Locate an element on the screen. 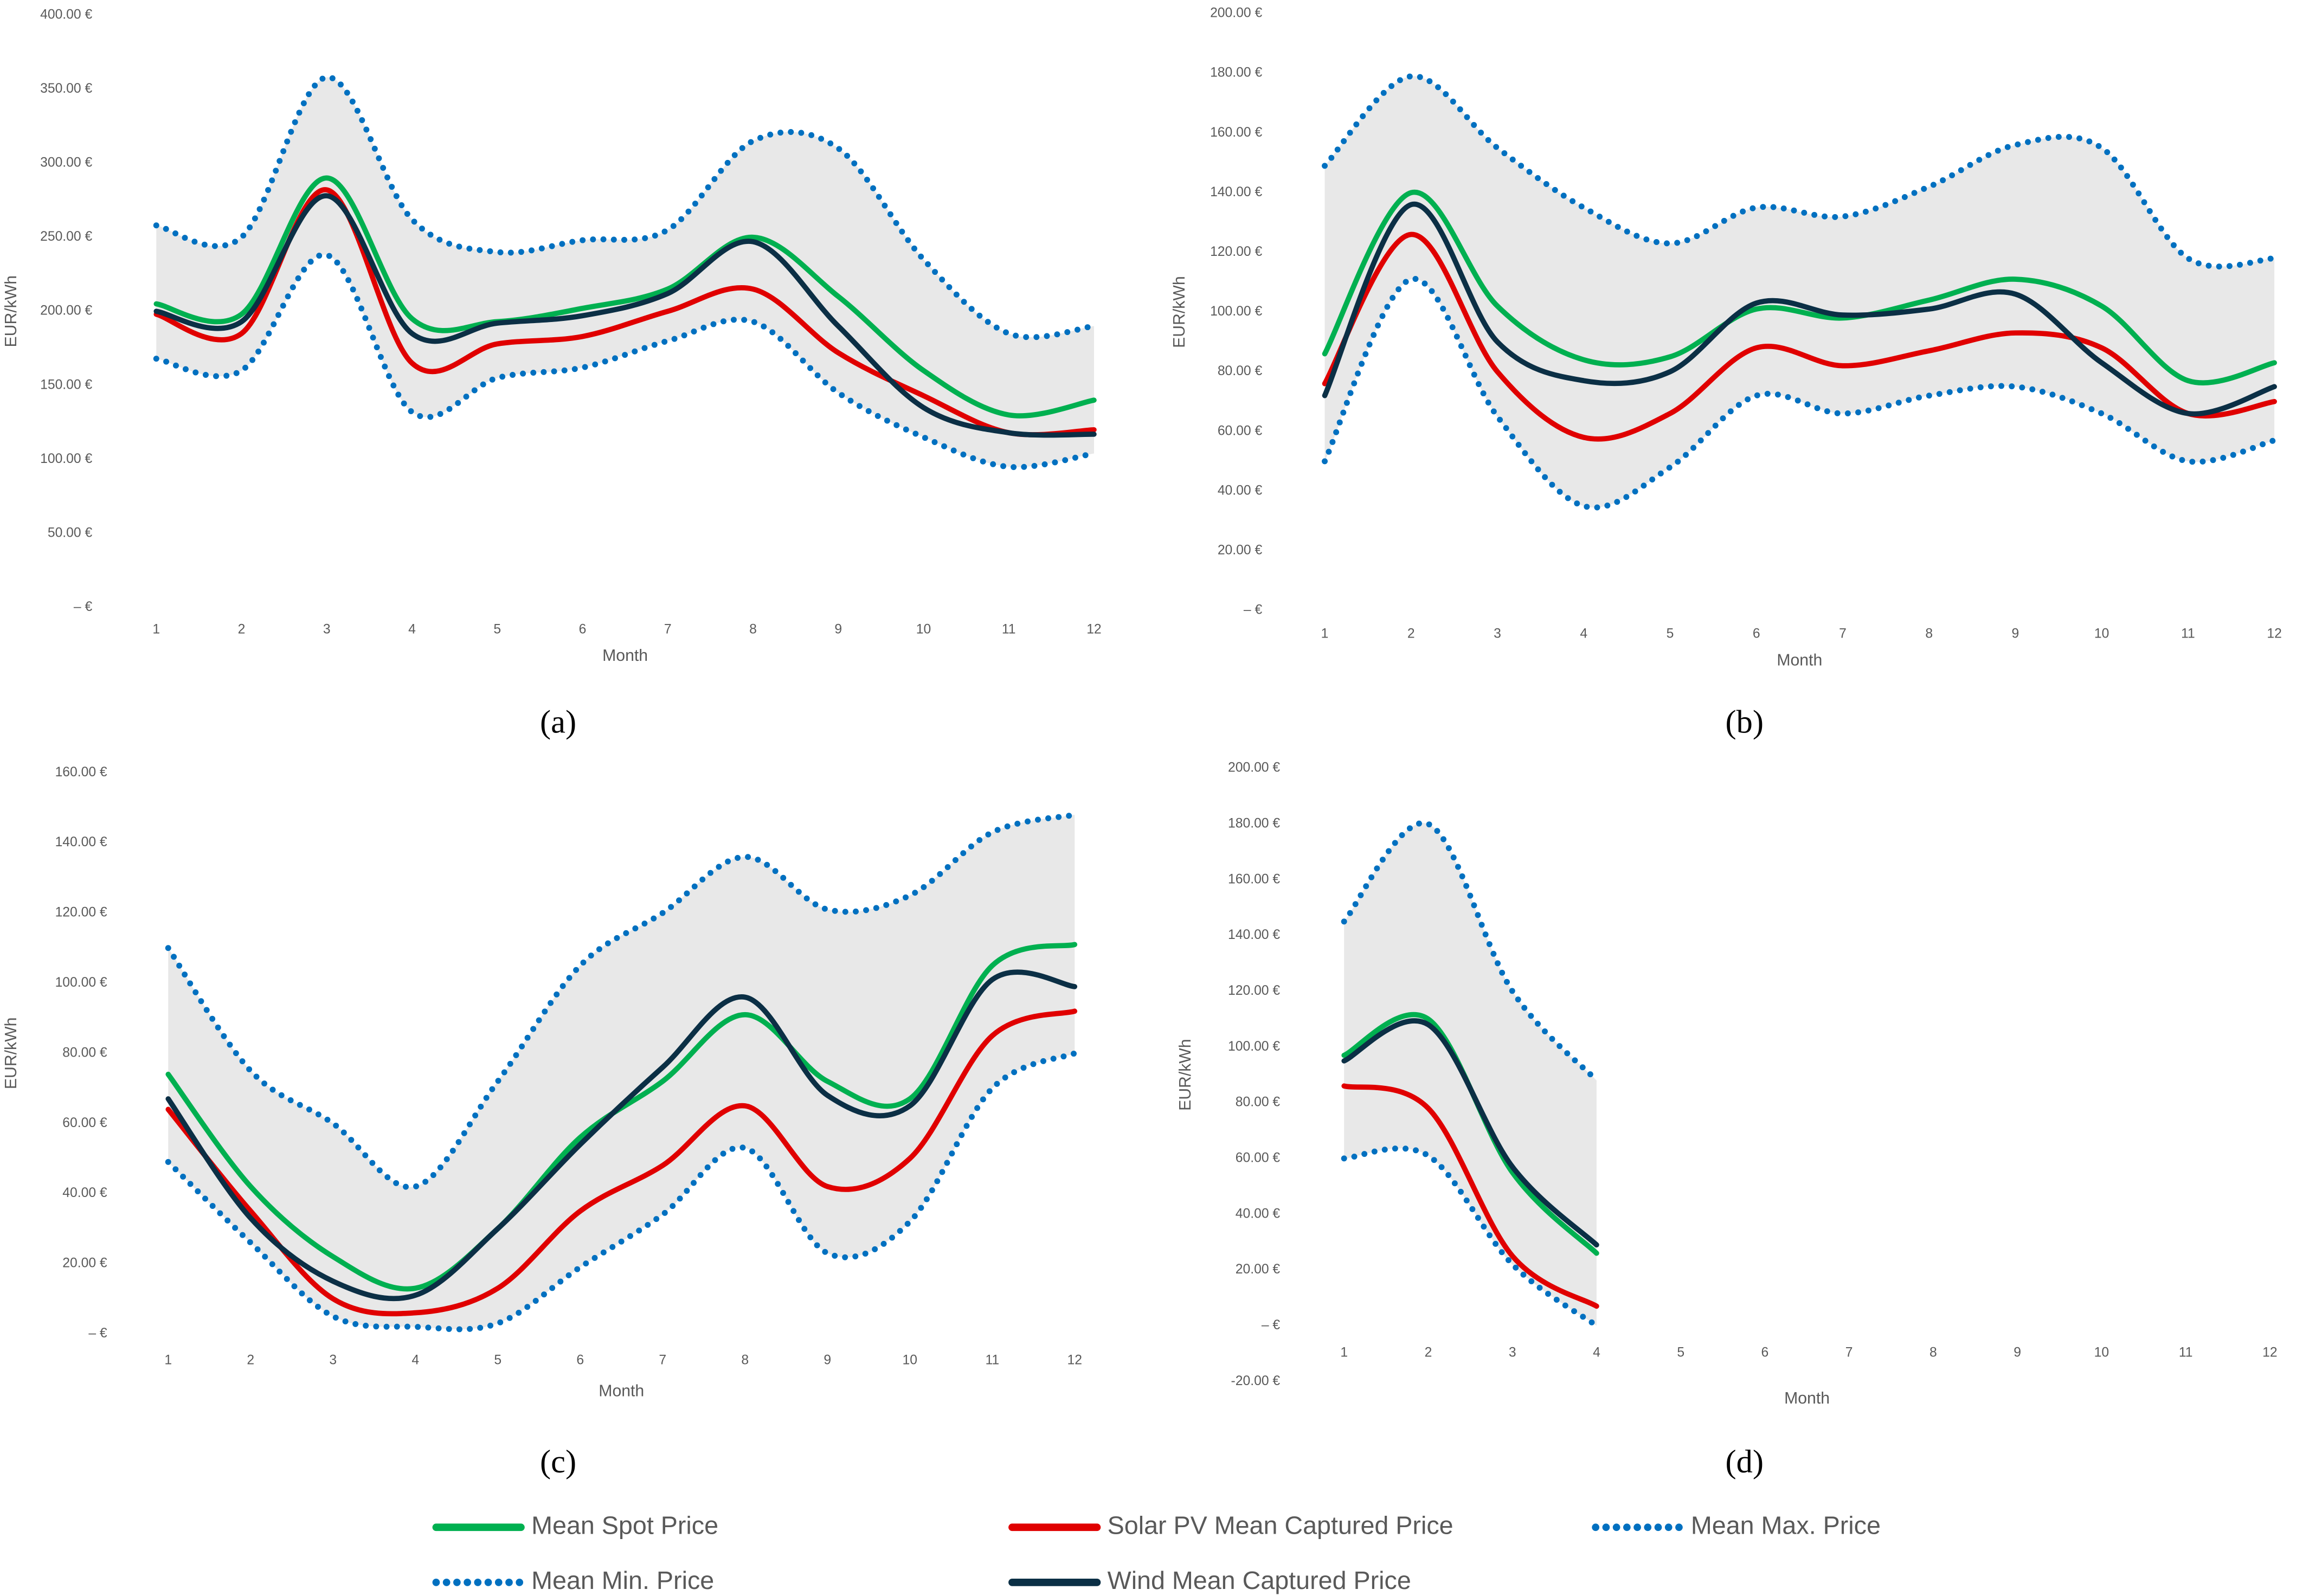  subtitle: (b) is located at coordinates (1745, 722).